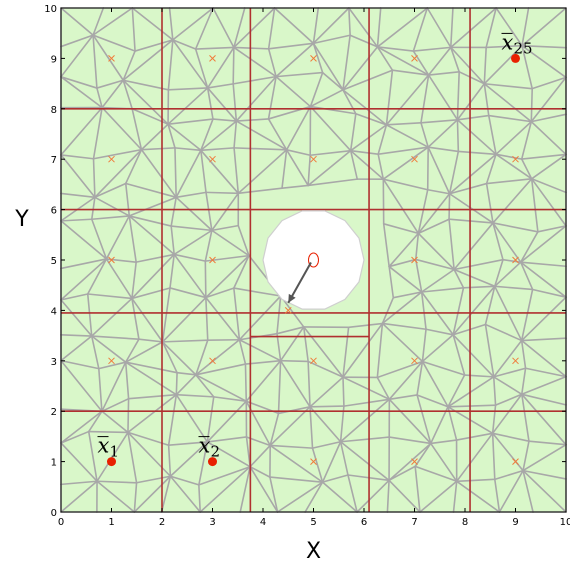 The width and height of the screenshot is (570, 570). I want to click on x-tick-label: 1, so click(111, 522).